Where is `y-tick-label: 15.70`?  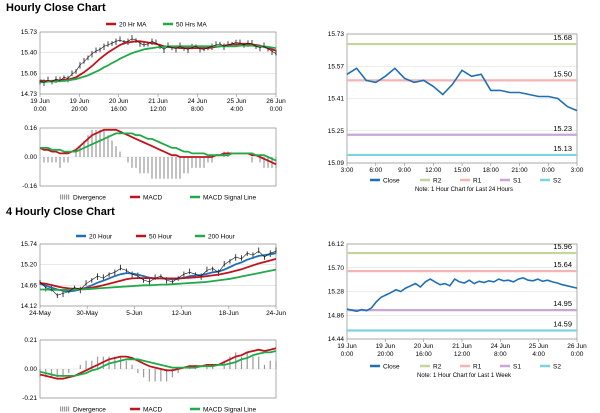 y-tick-label: 15.70 is located at coordinates (336, 268).